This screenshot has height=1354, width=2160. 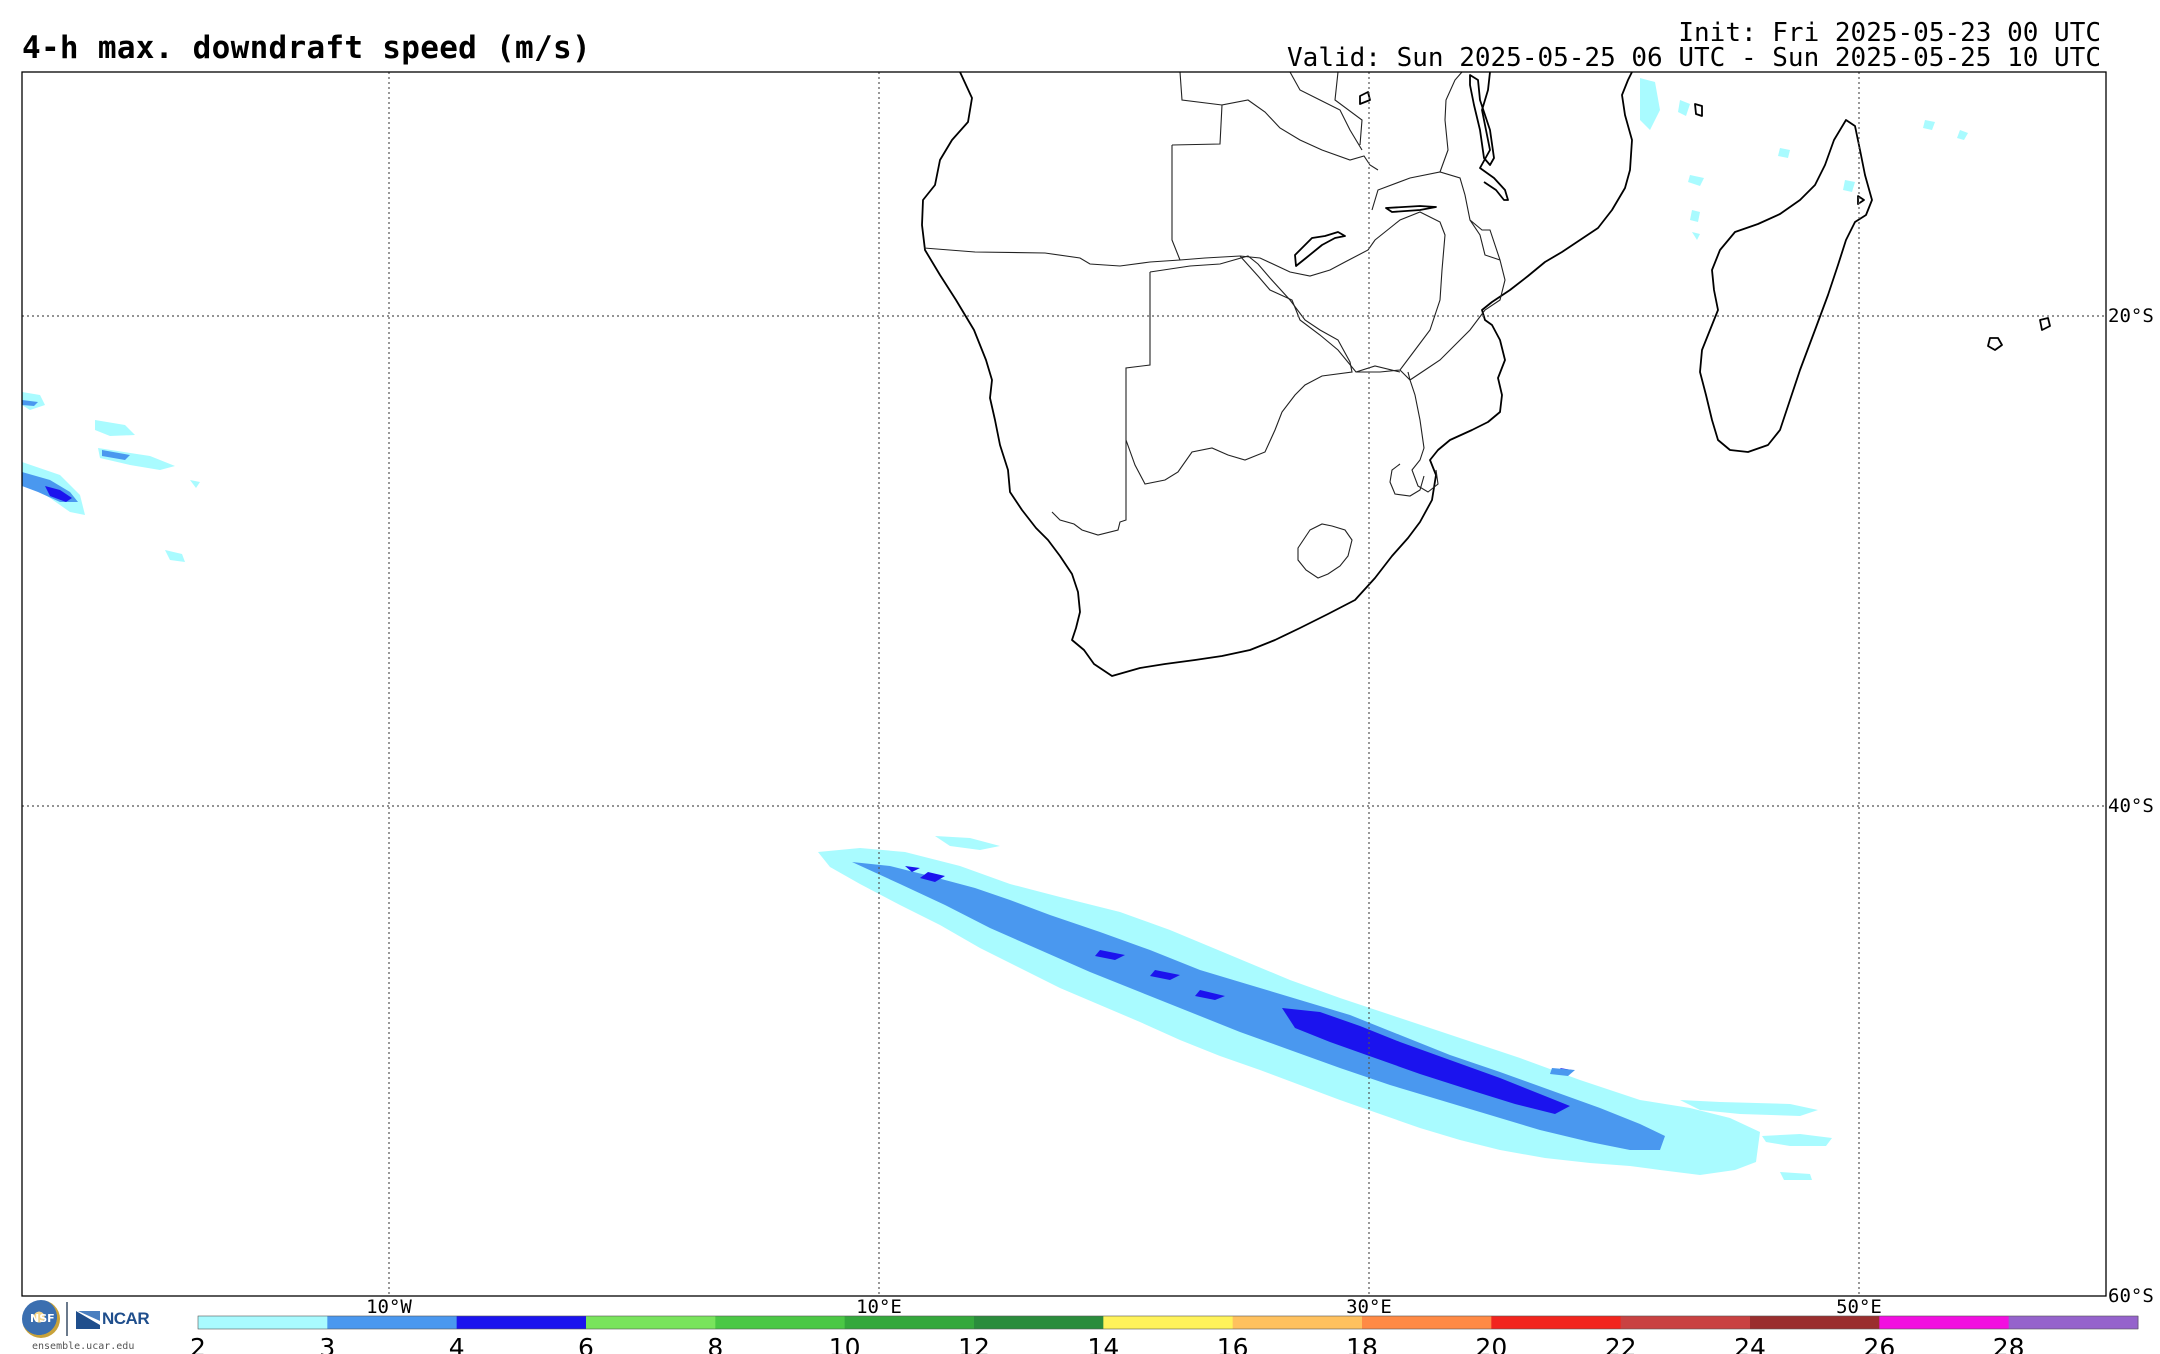 What do you see at coordinates (1889, 33) in the screenshot?
I see `init-time: Init: Fri 2025-05-23 00 UTC` at bounding box center [1889, 33].